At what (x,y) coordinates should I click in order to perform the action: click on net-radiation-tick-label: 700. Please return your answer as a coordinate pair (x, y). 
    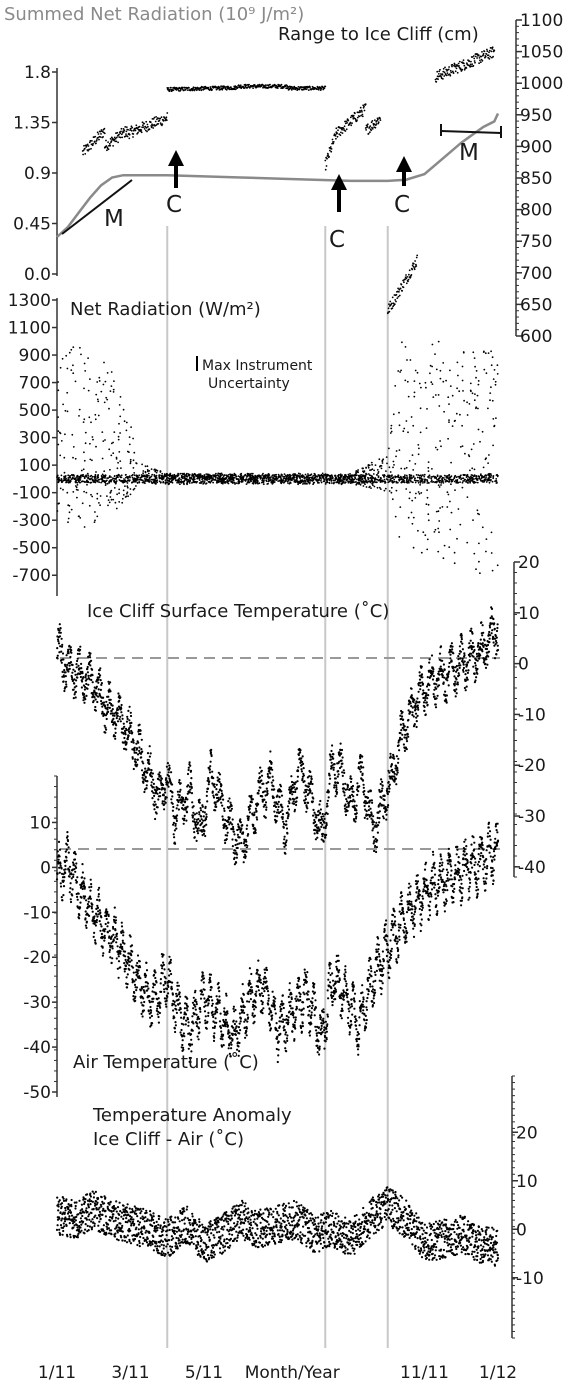
    Looking at the image, I should click on (35, 384).